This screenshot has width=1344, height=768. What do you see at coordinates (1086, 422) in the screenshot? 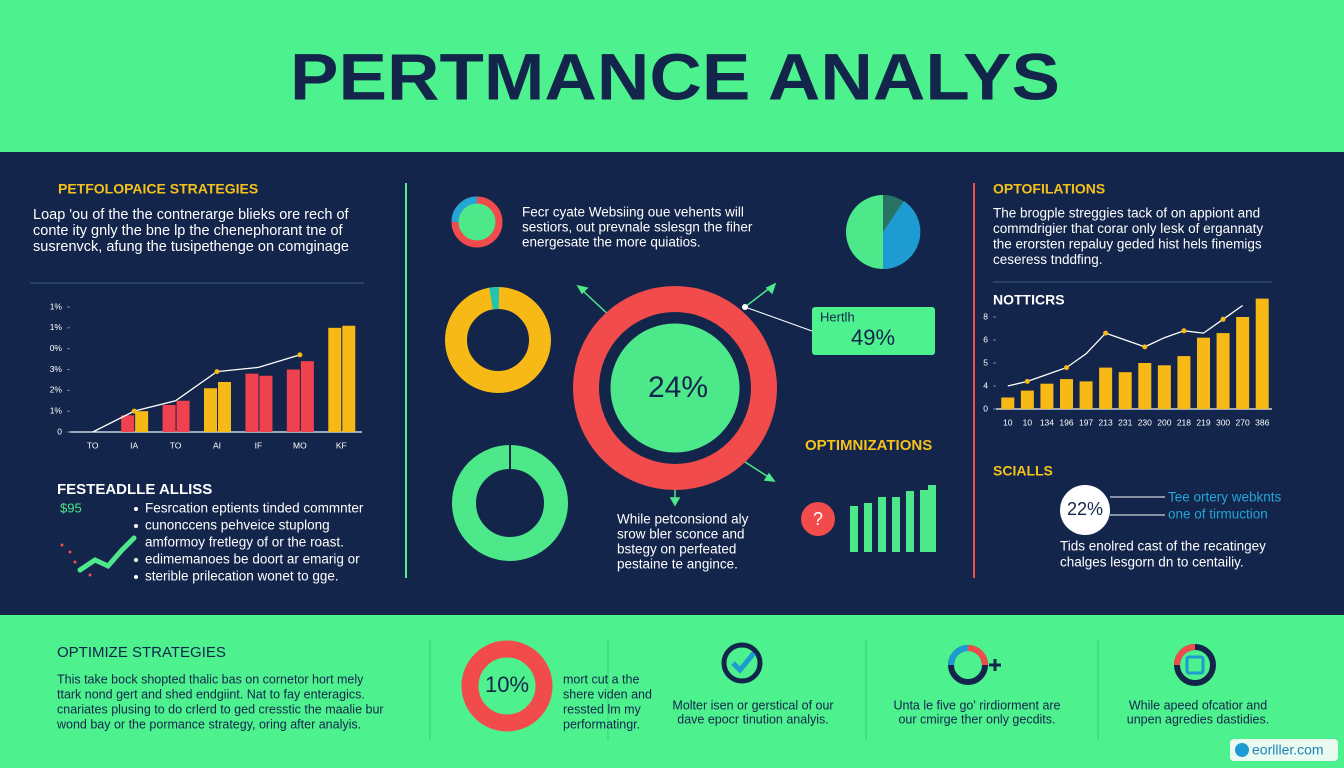
I see `x-tick-label: 197` at bounding box center [1086, 422].